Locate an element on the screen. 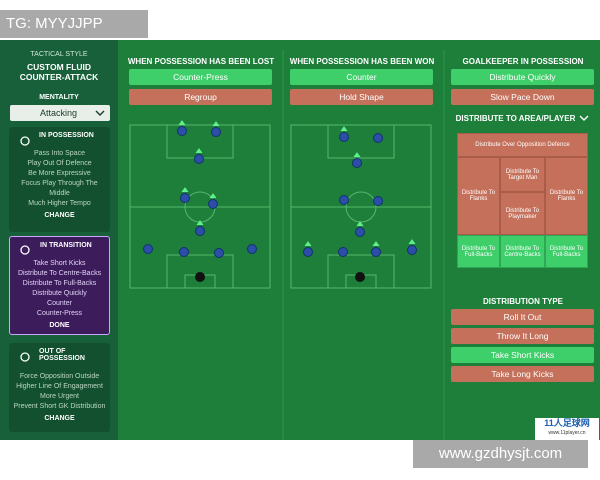  logo-url: www.11player.cn is located at coordinates (567, 433).